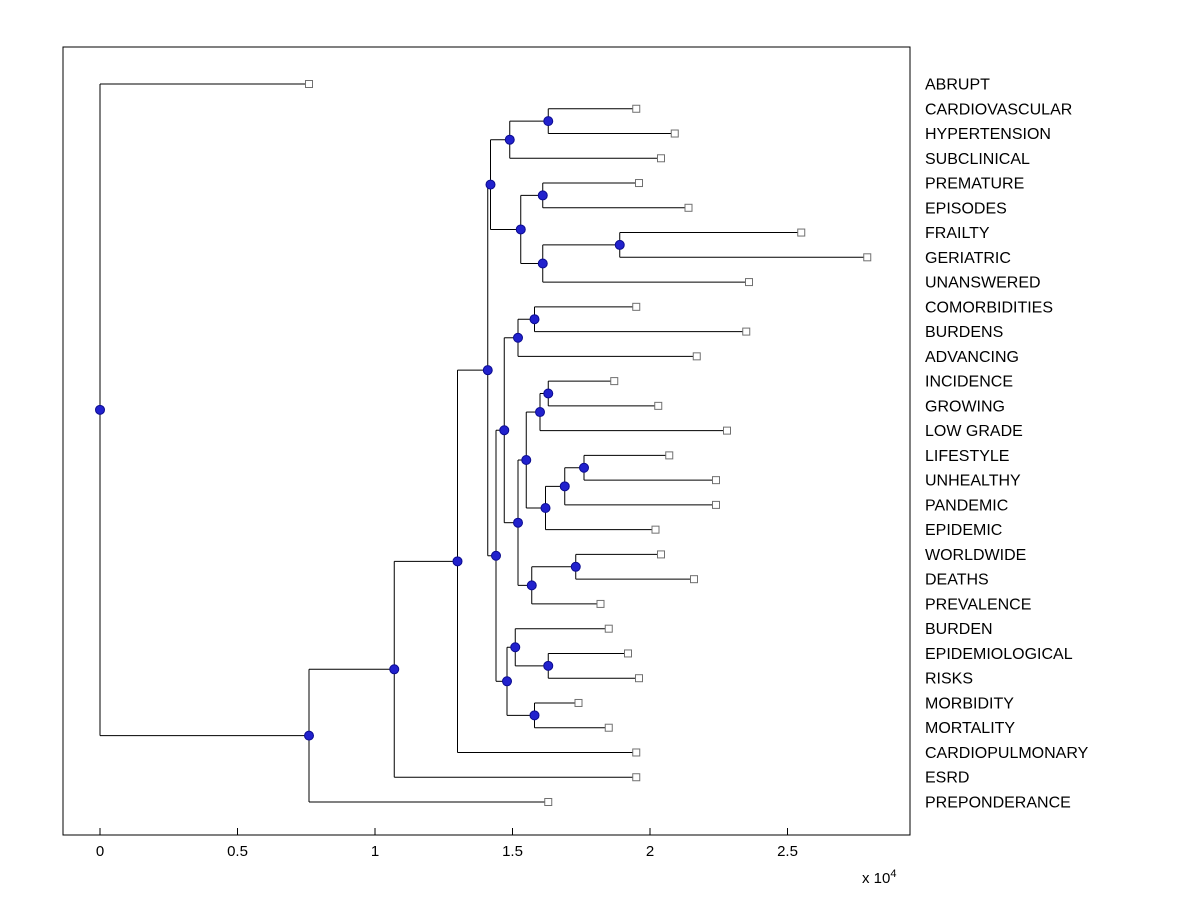 The width and height of the screenshot is (1200, 900). I want to click on leaf-label: SUBCLINICAL, so click(977, 159).